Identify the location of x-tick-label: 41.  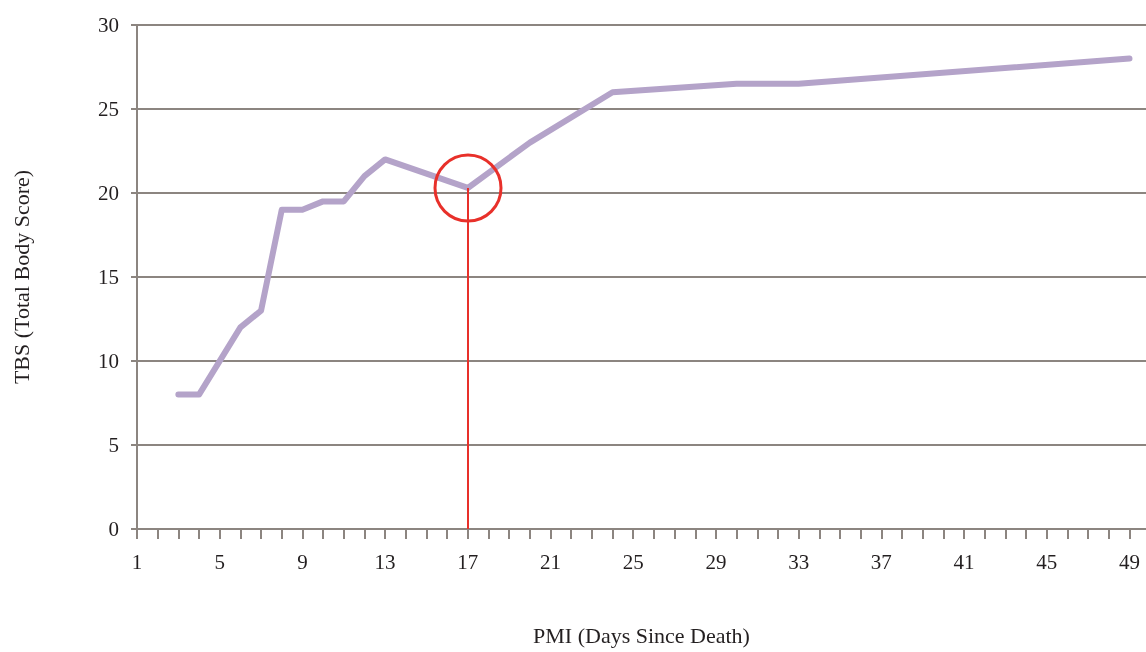
(964, 561).